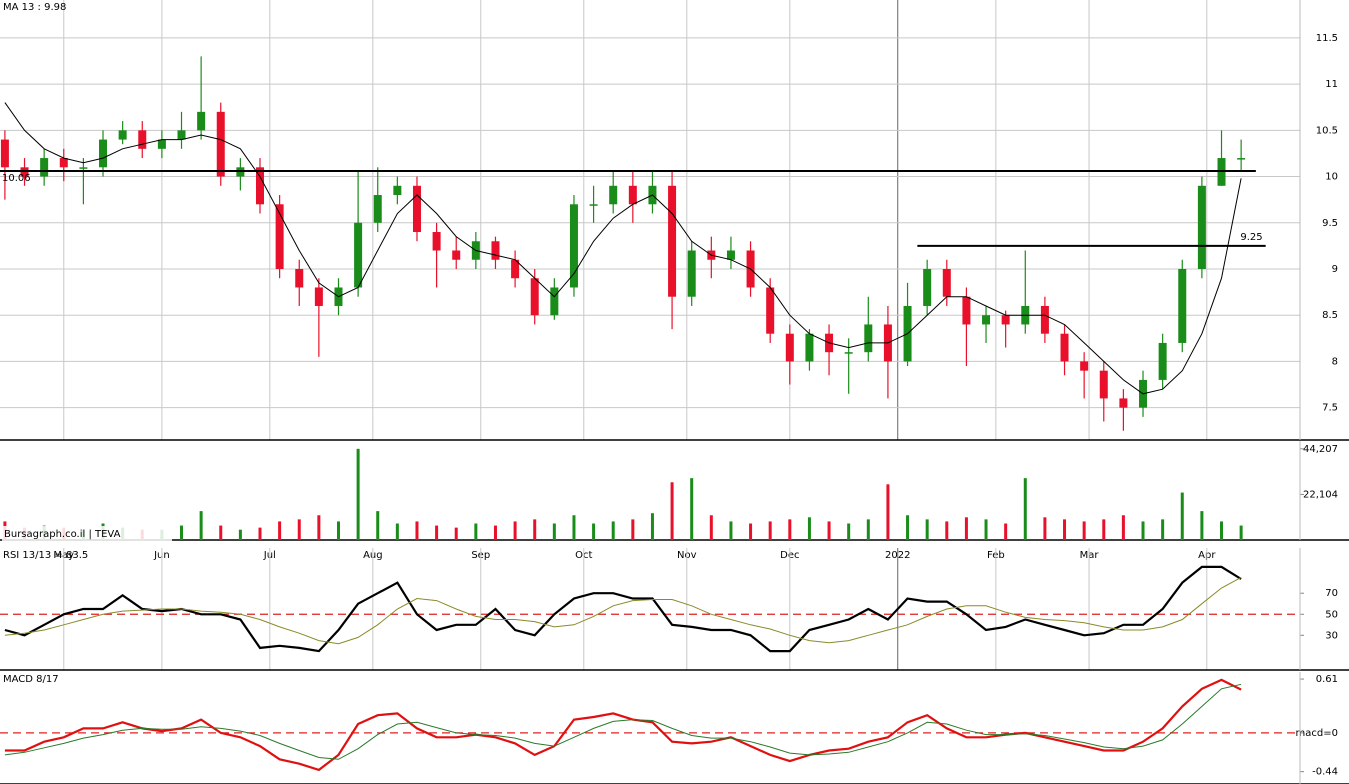  Describe the element at coordinates (1331, 614) in the screenshot. I see `y-tick-label: 50` at that location.